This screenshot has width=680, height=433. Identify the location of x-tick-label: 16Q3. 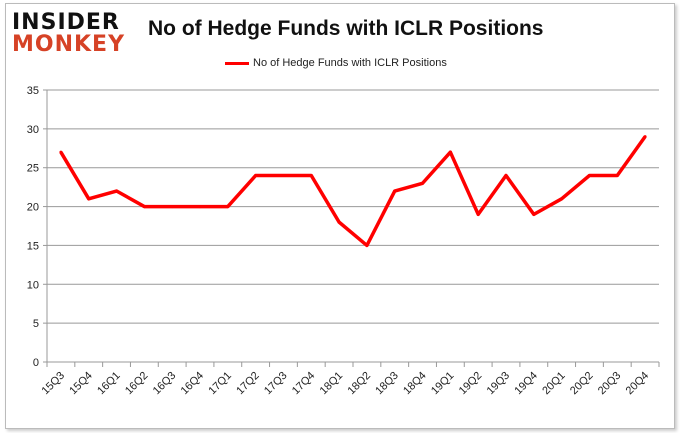
(165, 384).